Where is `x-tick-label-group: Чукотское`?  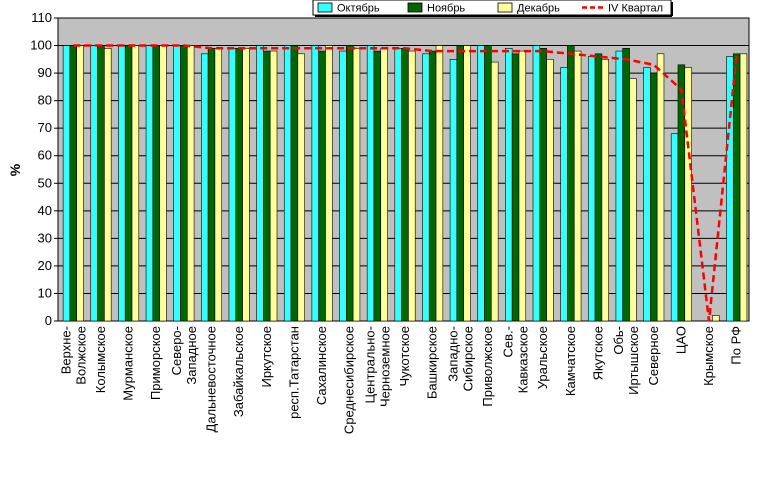
x-tick-label-group: Чукотское is located at coordinates (404, 356).